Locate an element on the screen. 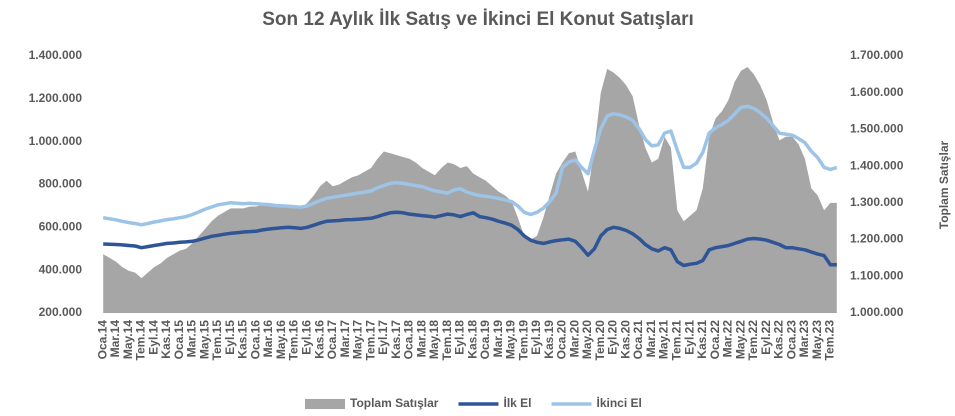 This screenshot has width=955, height=416. x-tick-label: Mar.14 is located at coordinates (115, 339).